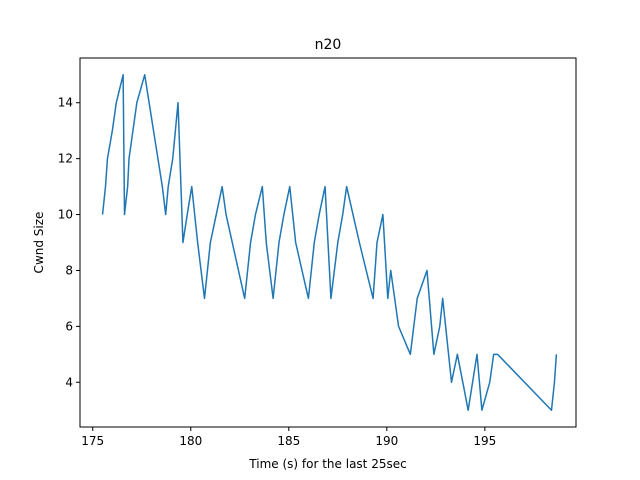 The width and height of the screenshot is (640, 480). What do you see at coordinates (69, 270) in the screenshot?
I see `y-tick-label: 8` at bounding box center [69, 270].